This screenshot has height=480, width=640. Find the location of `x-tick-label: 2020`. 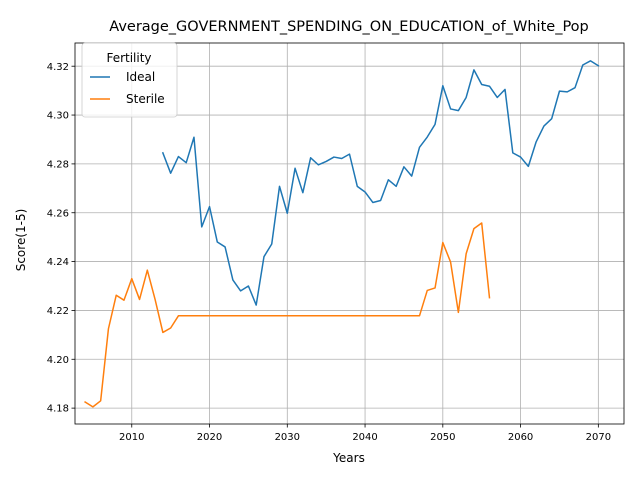

x-tick-label: 2020 is located at coordinates (209, 437).